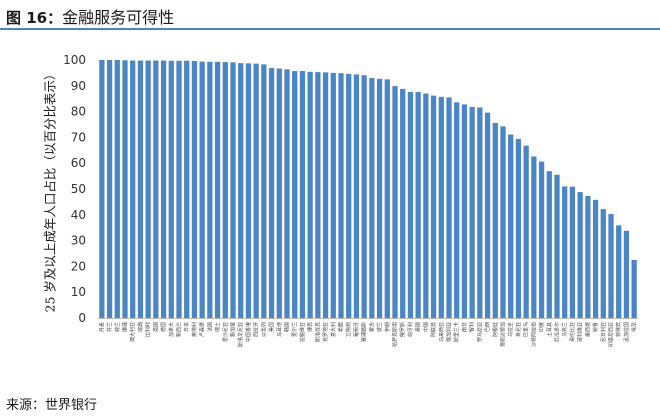 This screenshot has width=660, height=416. Describe the element at coordinates (518, 329) in the screenshot. I see `x-tick-label: 肯尼亚` at that location.